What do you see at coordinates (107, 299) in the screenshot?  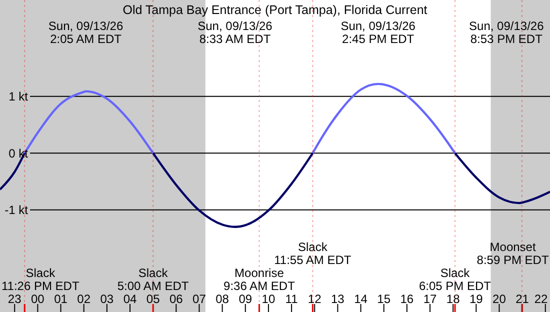 I see `x-tick-label: 03` at bounding box center [107, 299].